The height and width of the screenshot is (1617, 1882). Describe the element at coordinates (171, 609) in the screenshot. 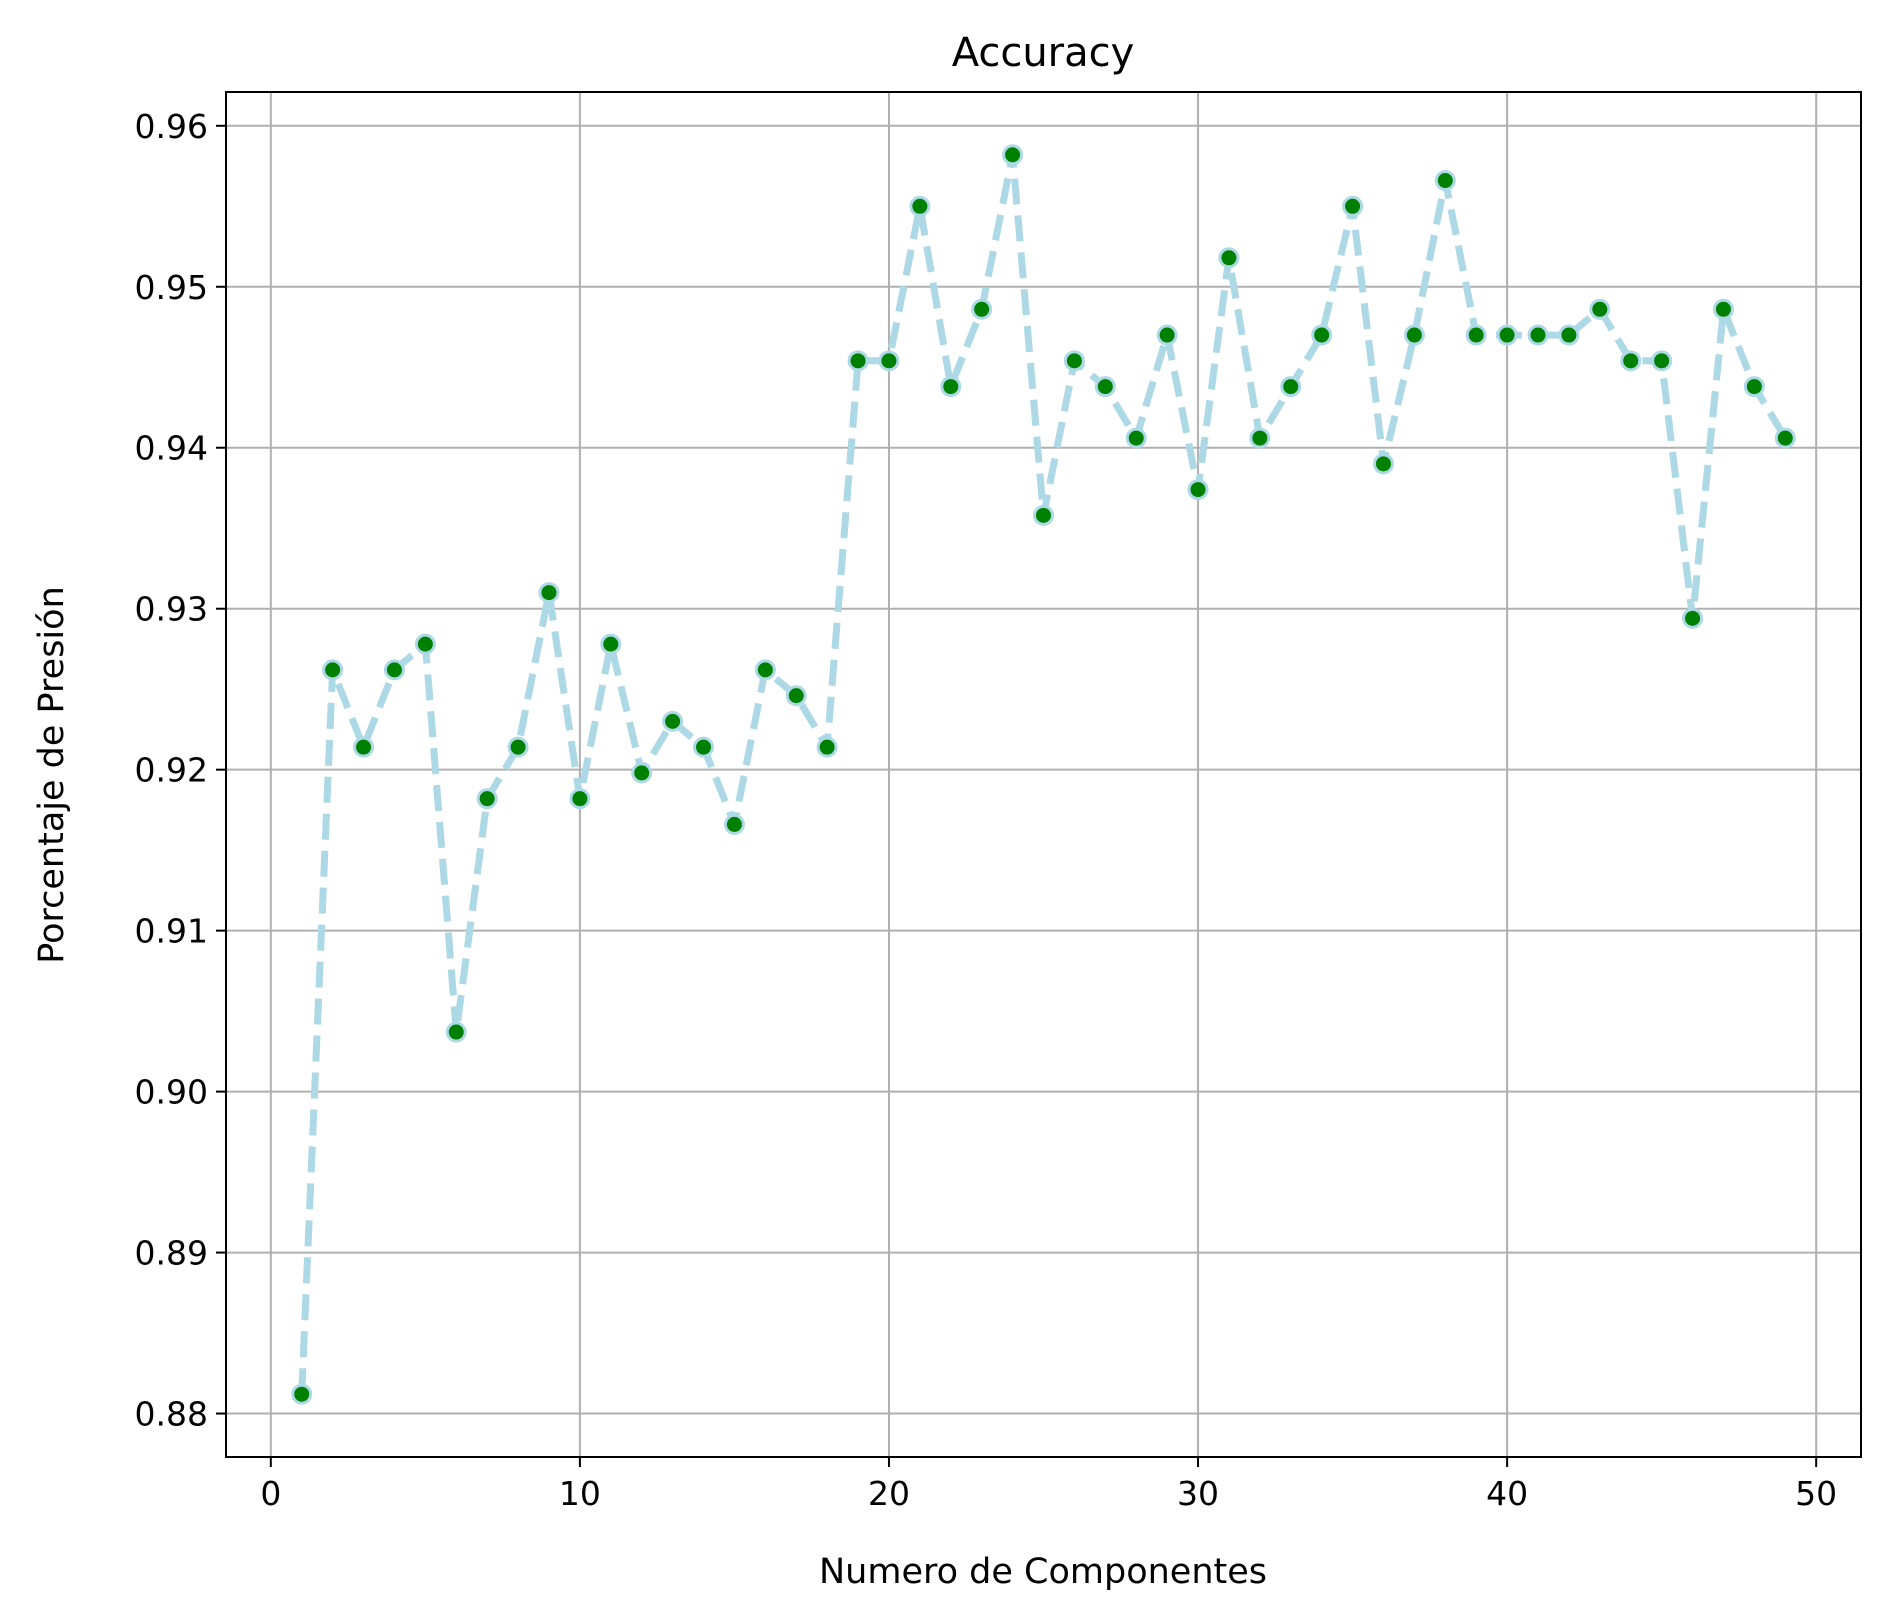

I see `y-tick-label: 0.93` at that location.